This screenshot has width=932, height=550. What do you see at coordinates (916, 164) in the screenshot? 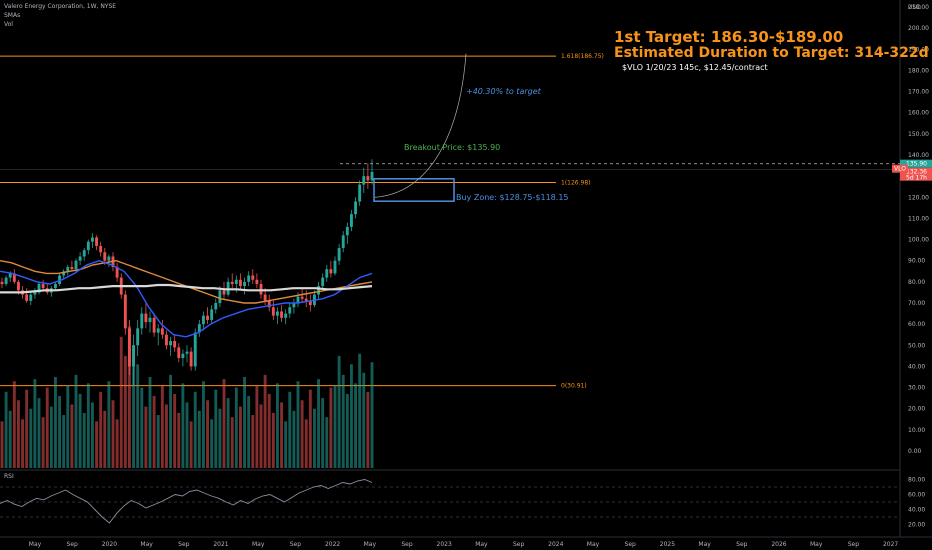
I see `last-price-label: 135.90` at bounding box center [916, 164].